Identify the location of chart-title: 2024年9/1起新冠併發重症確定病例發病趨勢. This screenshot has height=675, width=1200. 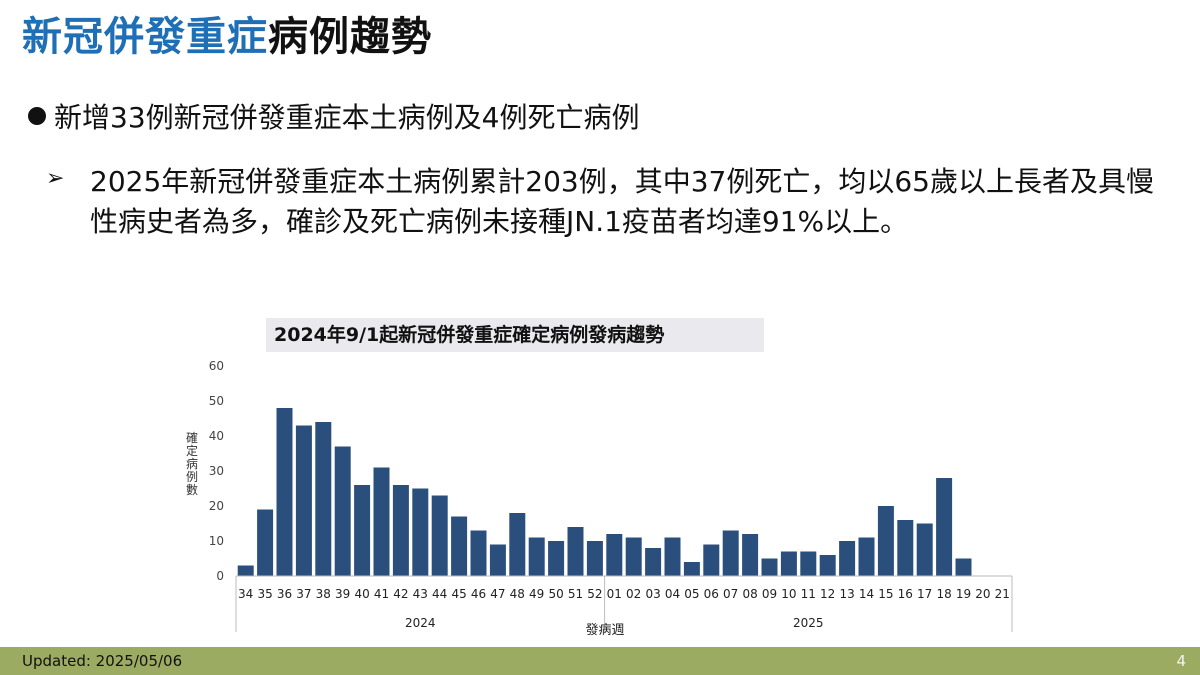
(515, 335).